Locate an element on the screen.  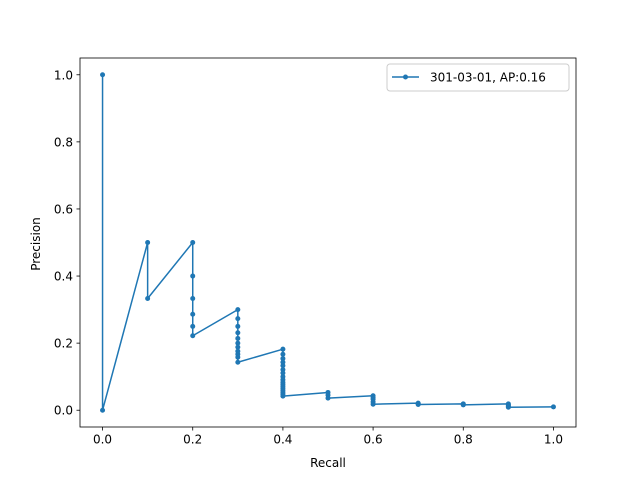
x-tick-label: 0.0 is located at coordinates (102, 440).